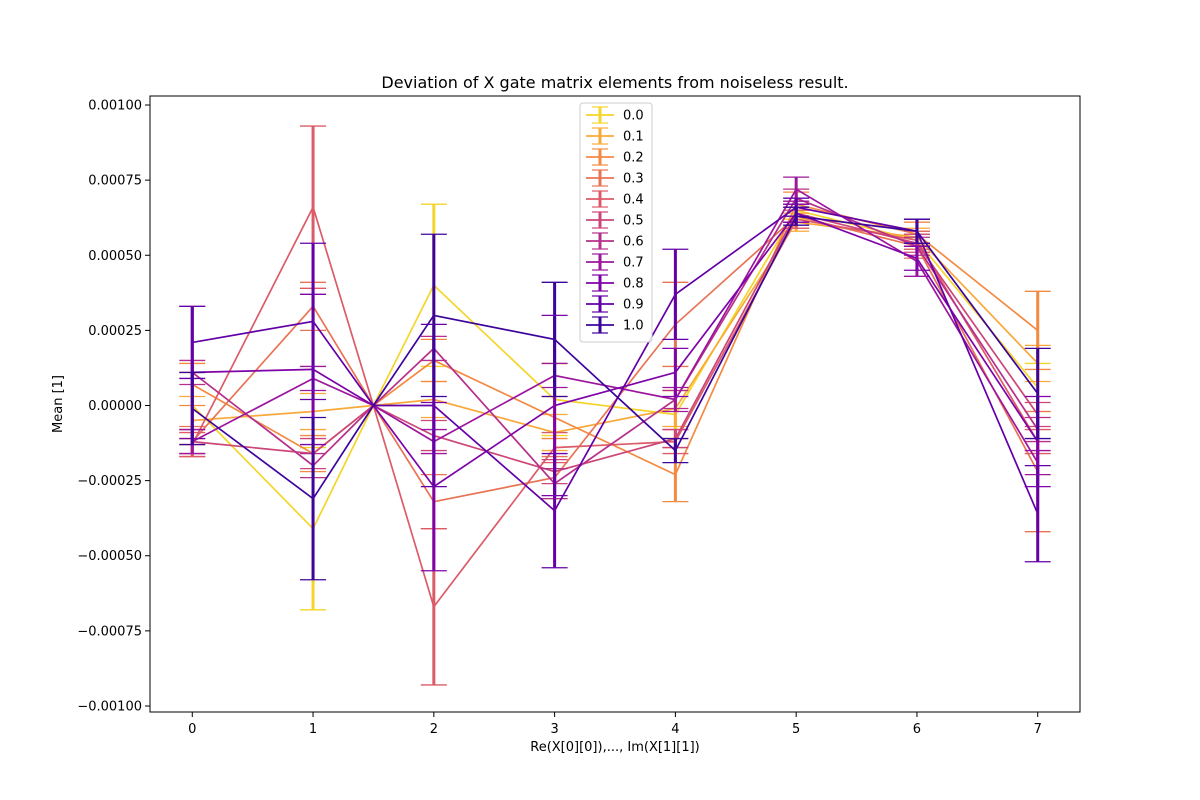 The image size is (1200, 800). Describe the element at coordinates (109, 481) in the screenshot. I see `y-tick-label: −0.00025` at that location.